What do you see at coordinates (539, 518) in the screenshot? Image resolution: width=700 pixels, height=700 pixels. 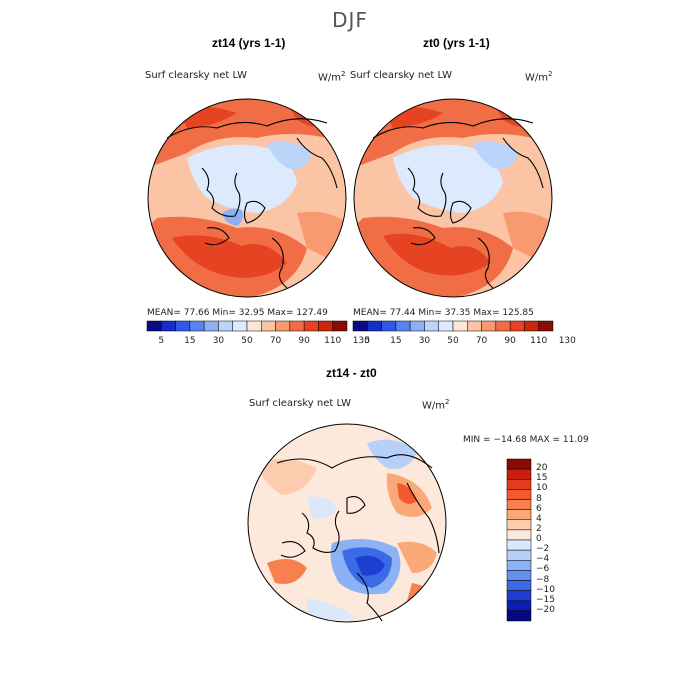 I see `colorbar-tick-label: 4` at bounding box center [539, 518].